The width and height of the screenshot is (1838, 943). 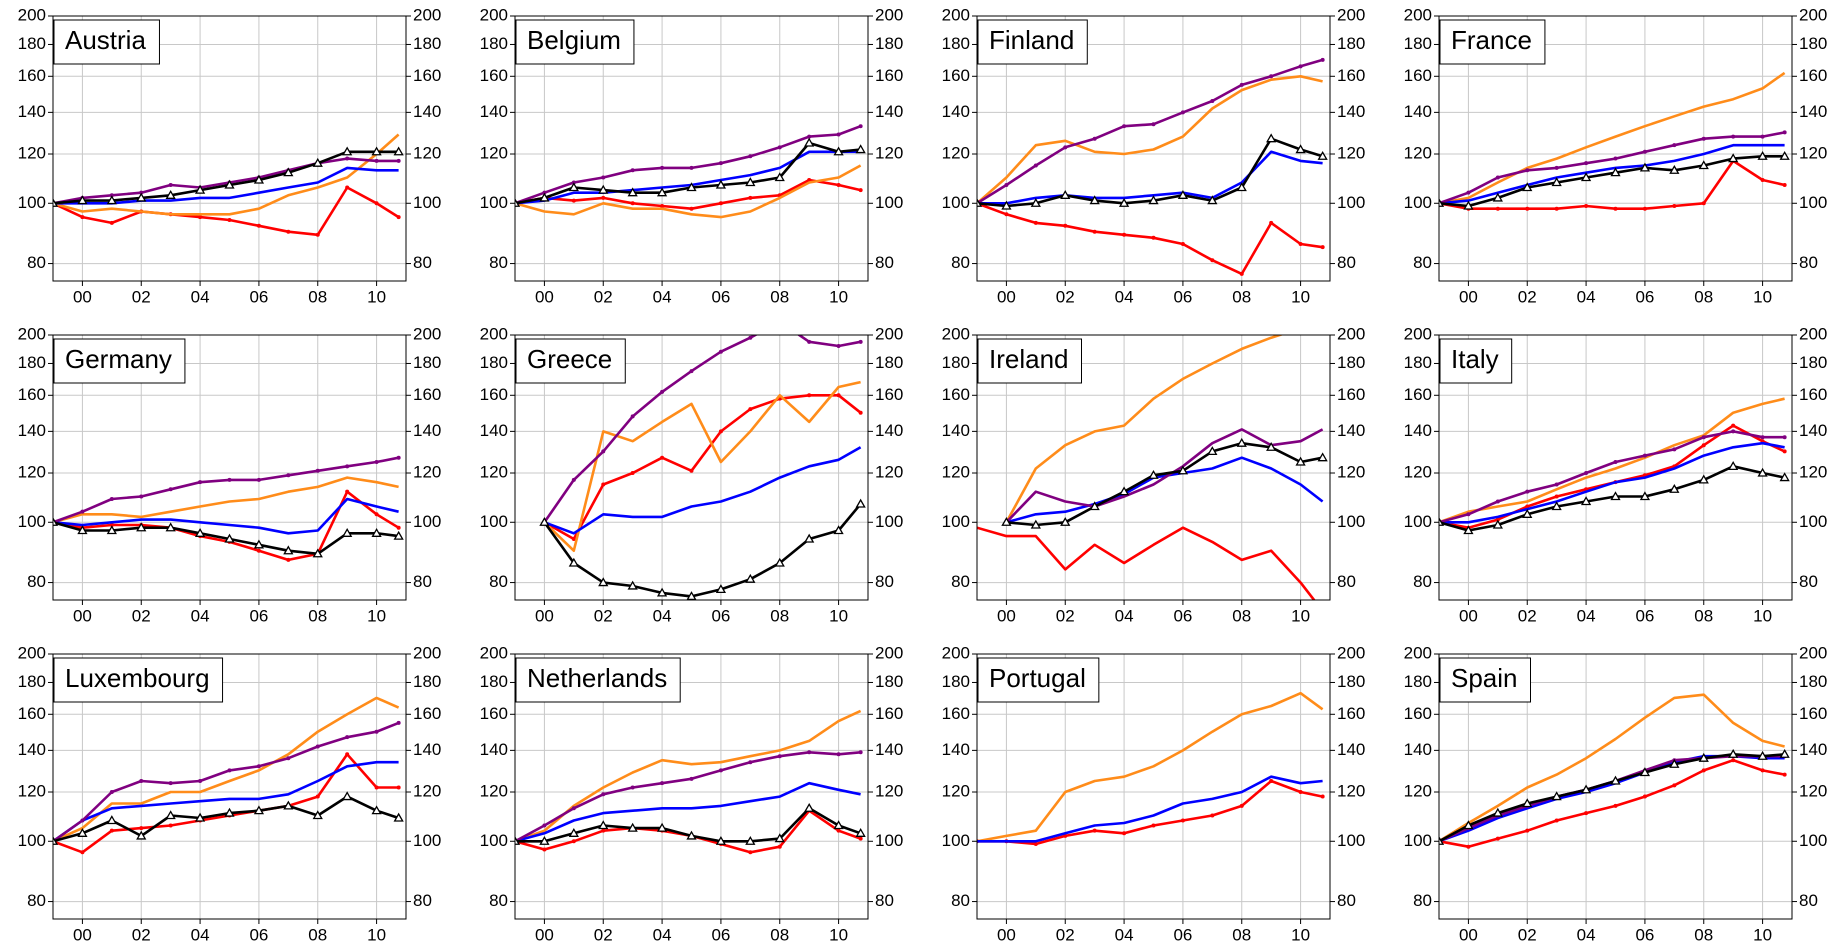 I want to click on y2-tick-label: 160, so click(x=889, y=75).